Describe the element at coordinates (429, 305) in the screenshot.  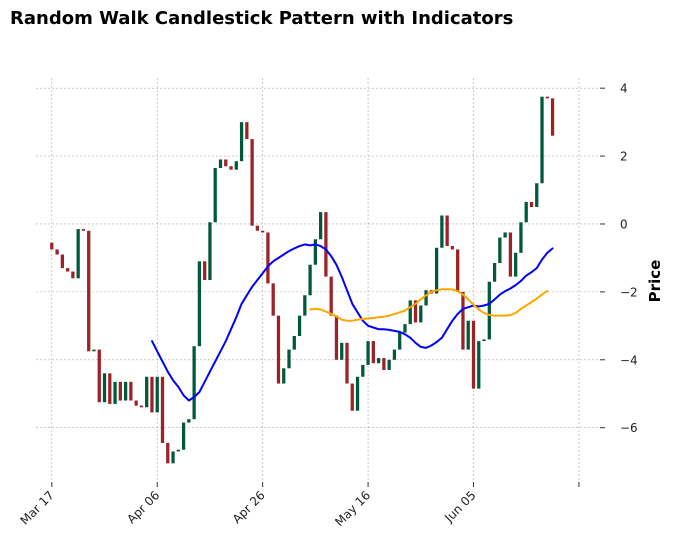
I see `ma-long-line` at that location.